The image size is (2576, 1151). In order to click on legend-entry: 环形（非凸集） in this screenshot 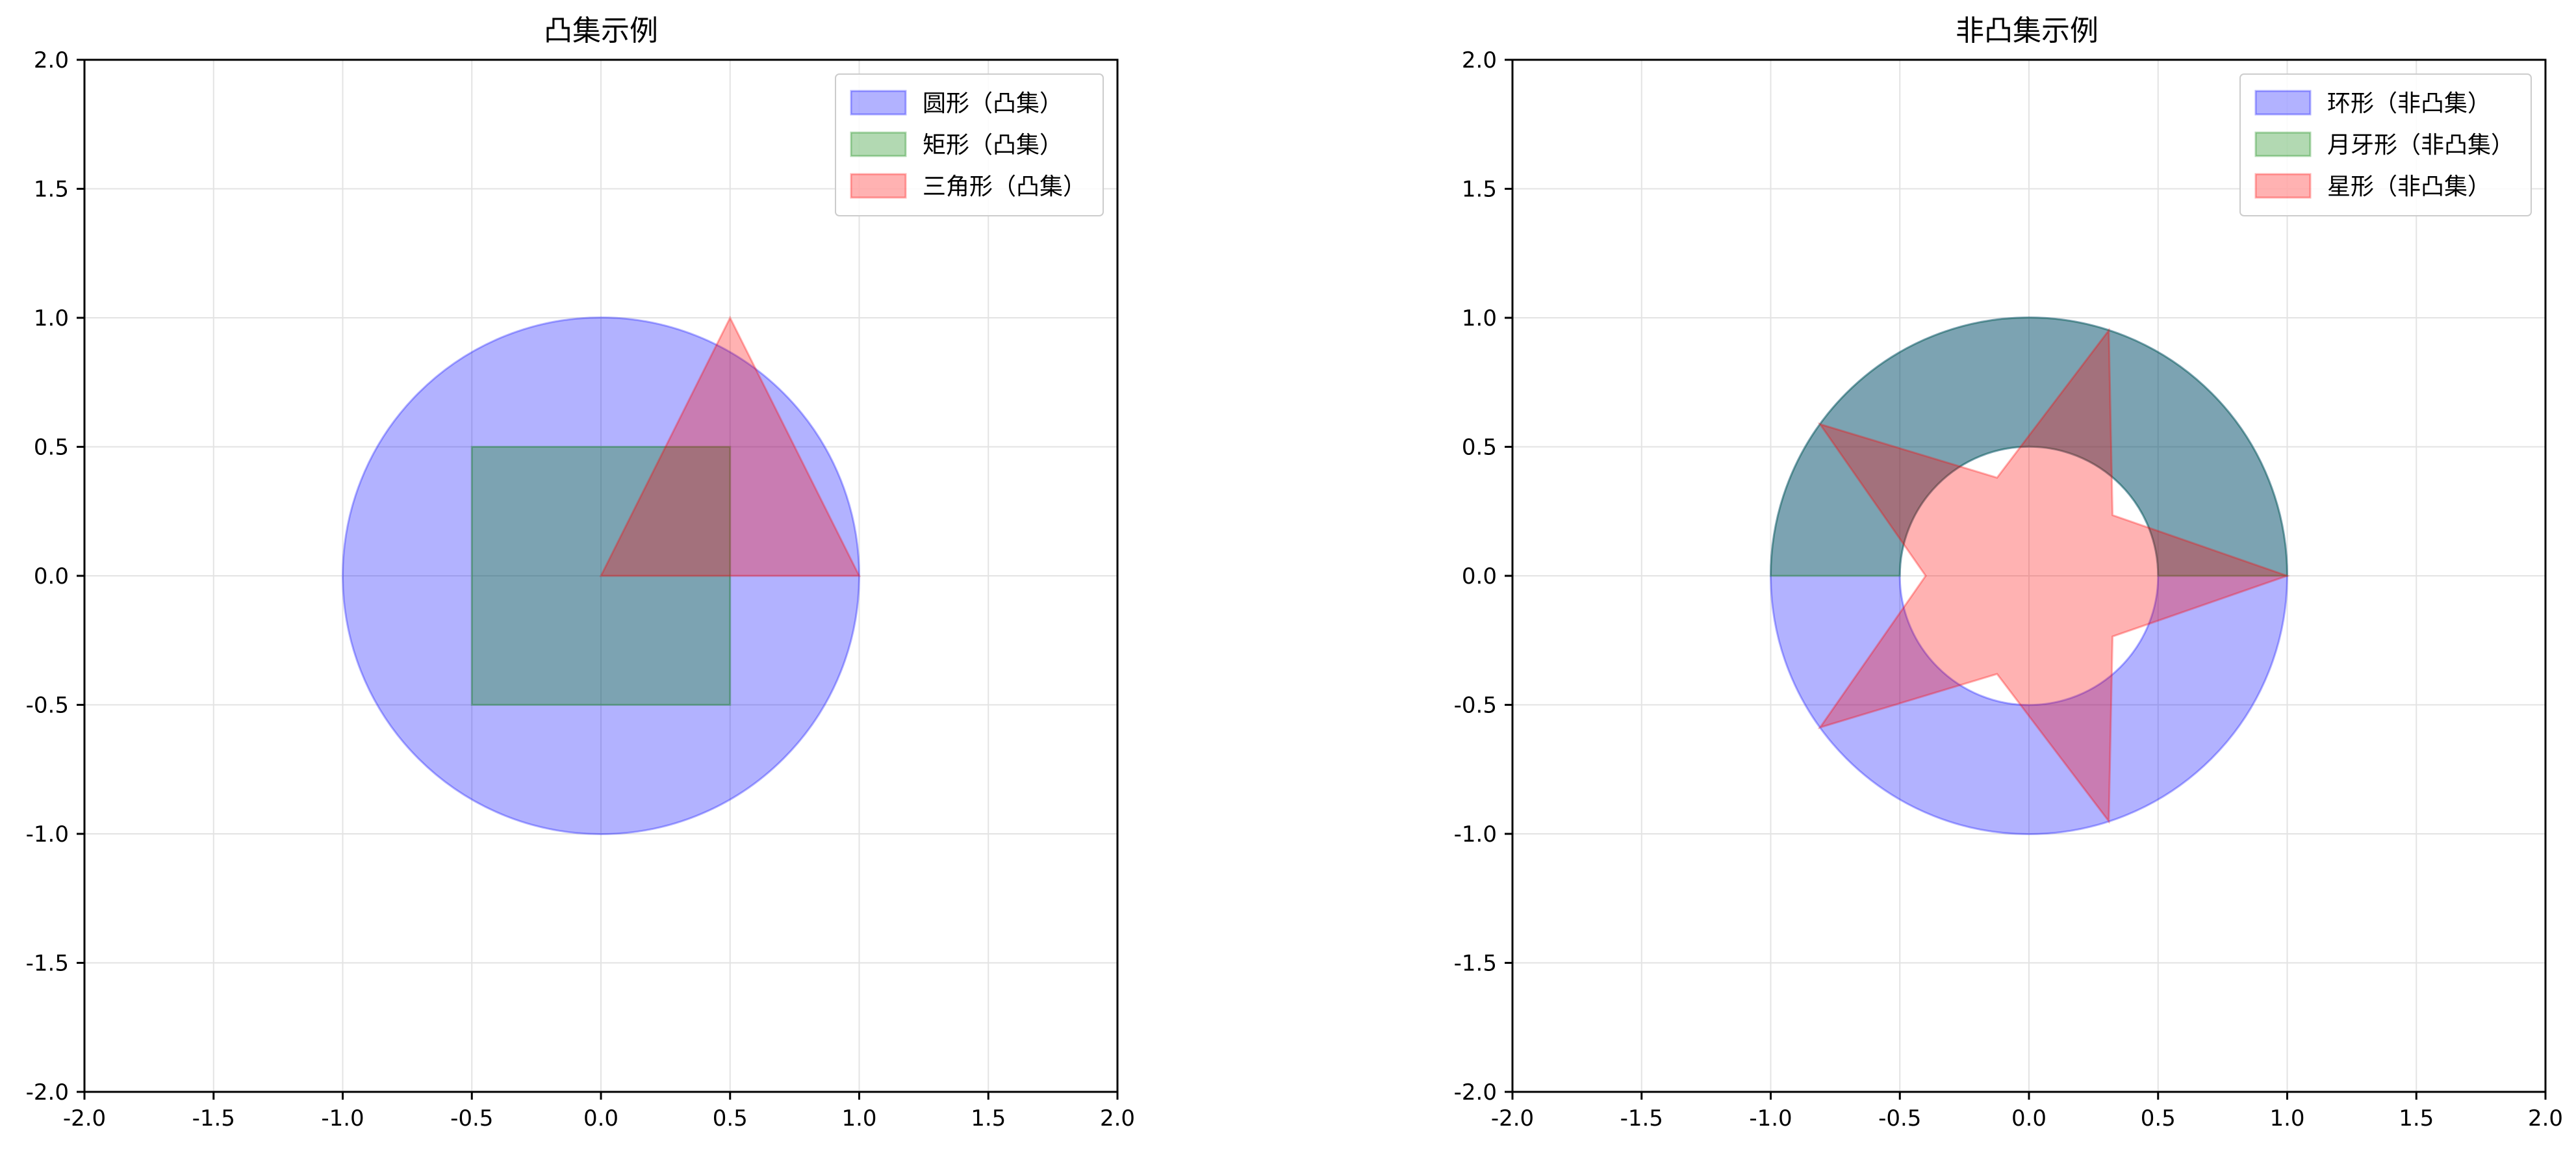, I will do `click(2372, 103)`.